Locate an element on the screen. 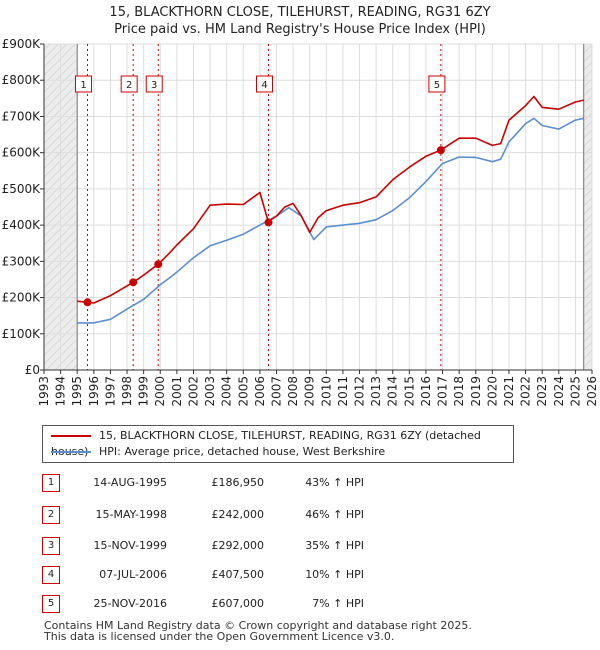 The height and width of the screenshot is (650, 600). y-tick-label: £600K is located at coordinates (22, 153).